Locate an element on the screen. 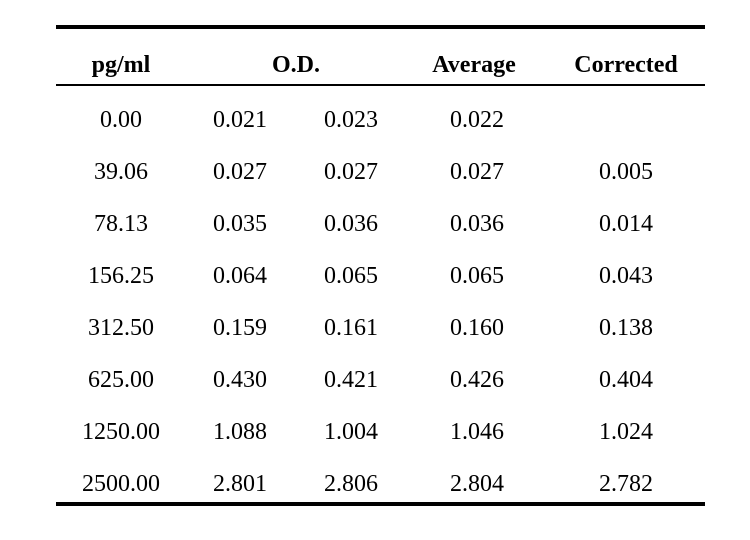 The width and height of the screenshot is (750, 540). table-row: 1250.00 1.088 1.004 1.046 1.024 is located at coordinates (375, 432).